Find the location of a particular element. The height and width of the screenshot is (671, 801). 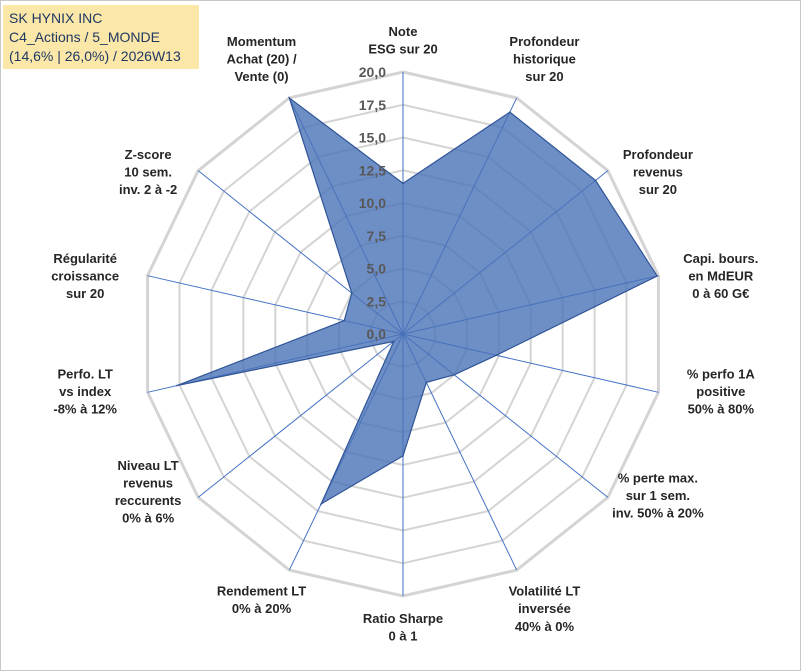

axis-label-line: Note is located at coordinates (403, 31).